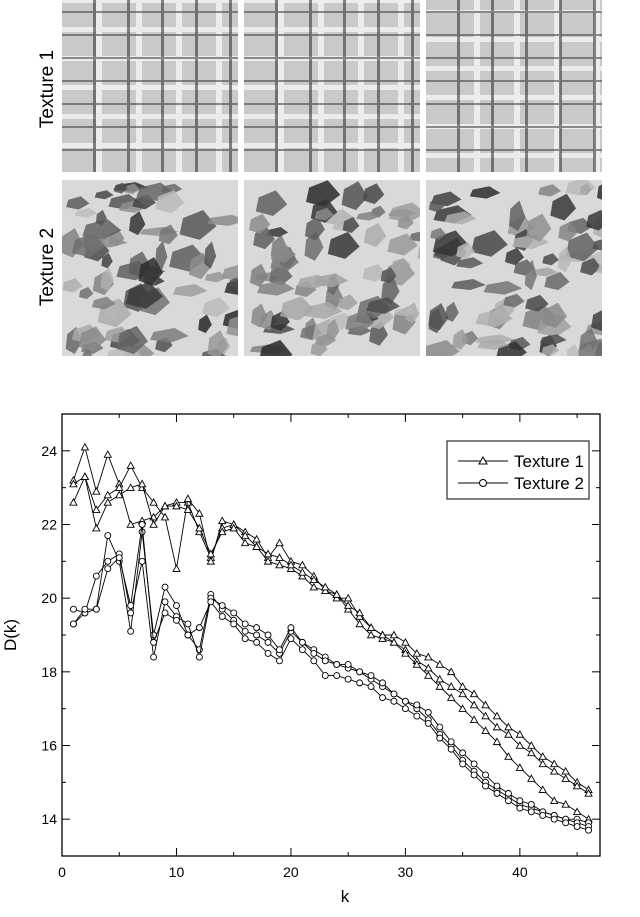 Image resolution: width=640 pixels, height=917 pixels. I want to click on legend-box, so click(518, 470).